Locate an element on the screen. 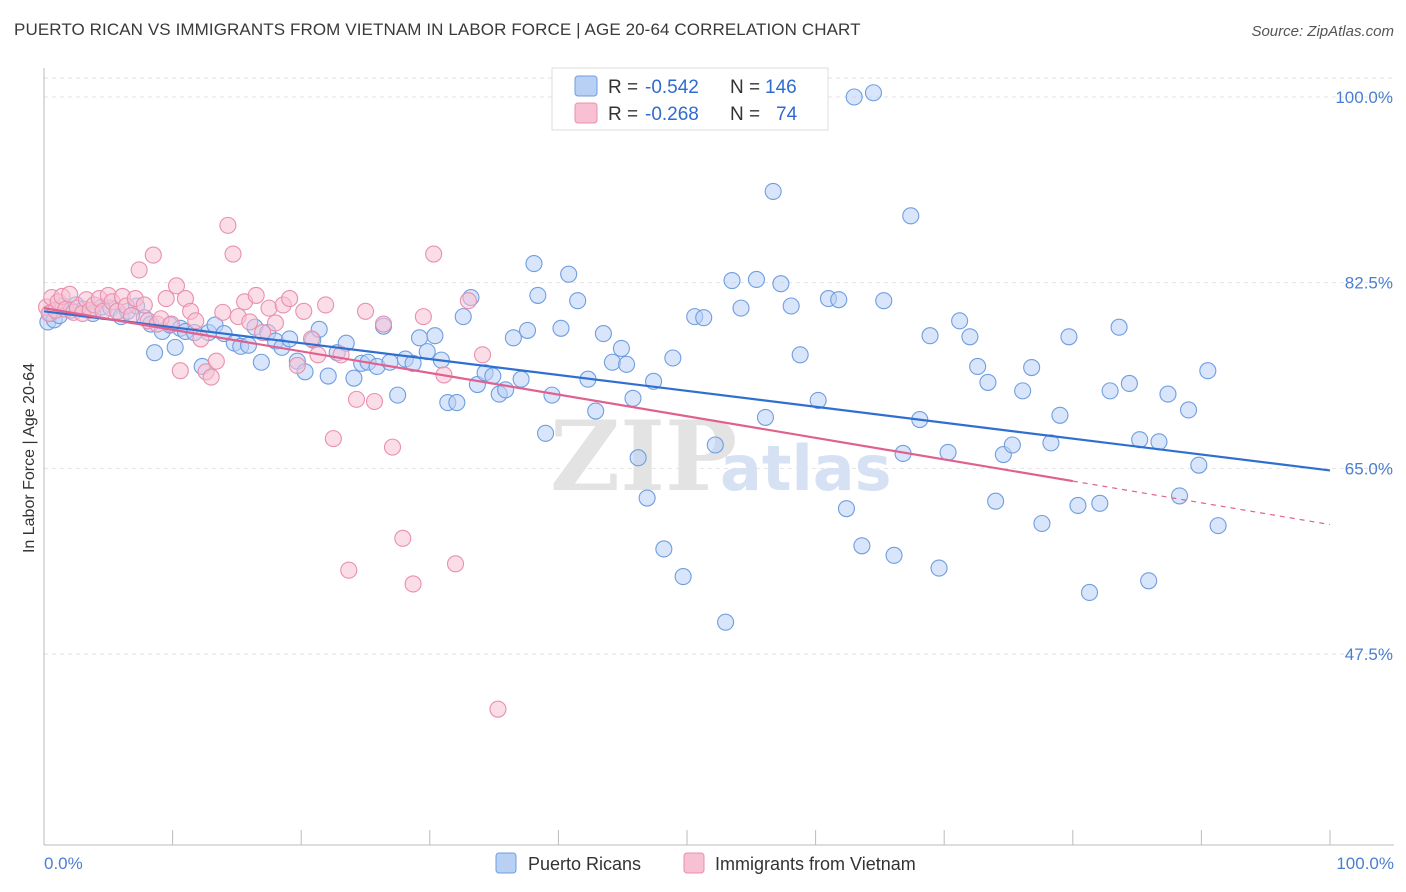  legend-swatch-puerto-ricans is located at coordinates (506, 863).